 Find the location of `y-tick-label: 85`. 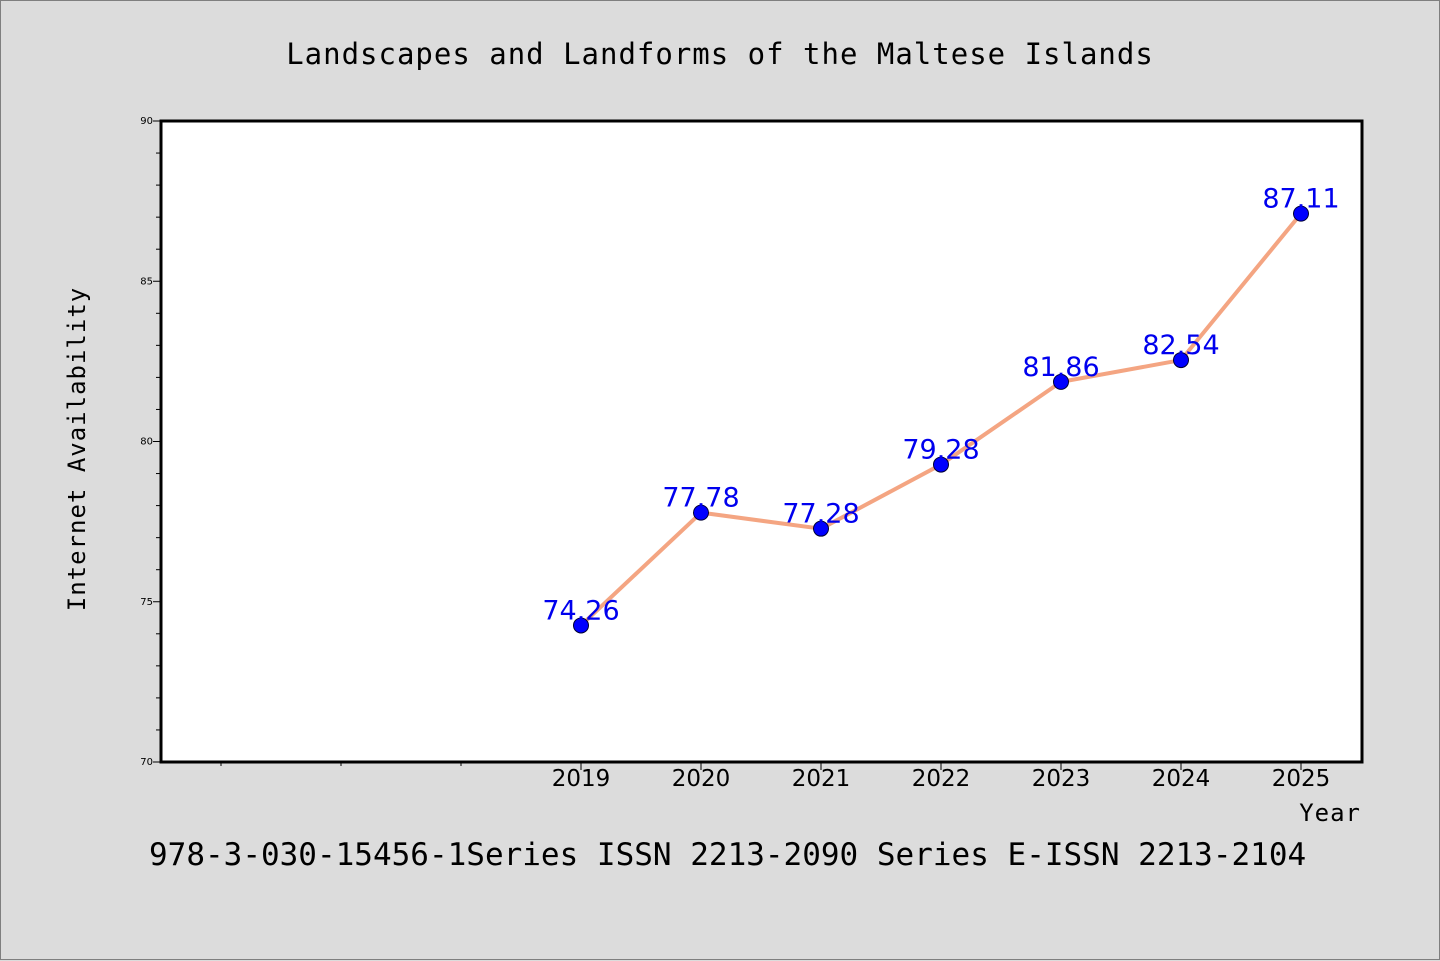

y-tick-label: 85 is located at coordinates (146, 281).